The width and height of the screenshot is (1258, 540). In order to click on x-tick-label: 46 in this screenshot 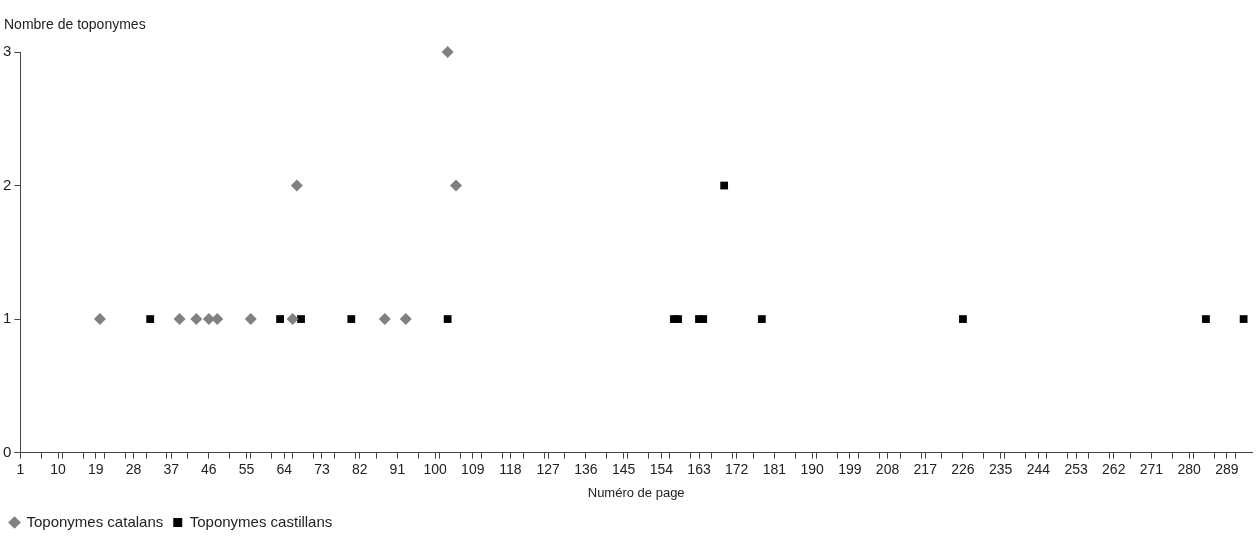, I will do `click(209, 468)`.